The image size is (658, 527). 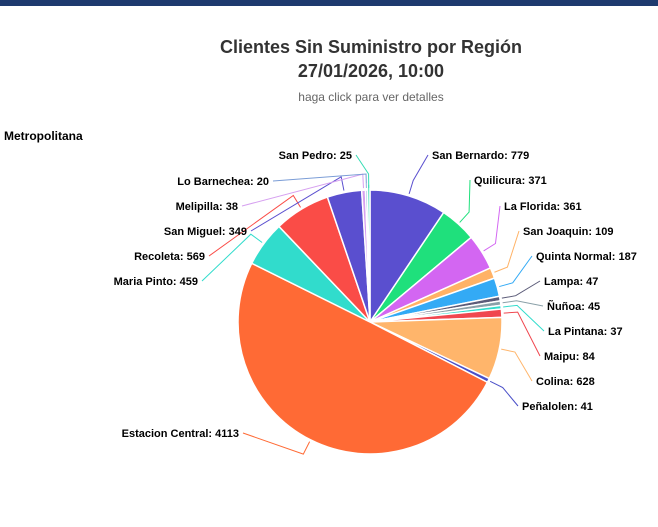 What do you see at coordinates (480, 156) in the screenshot?
I see `data-label-san-bernardo: San Bernardo: 779` at bounding box center [480, 156].